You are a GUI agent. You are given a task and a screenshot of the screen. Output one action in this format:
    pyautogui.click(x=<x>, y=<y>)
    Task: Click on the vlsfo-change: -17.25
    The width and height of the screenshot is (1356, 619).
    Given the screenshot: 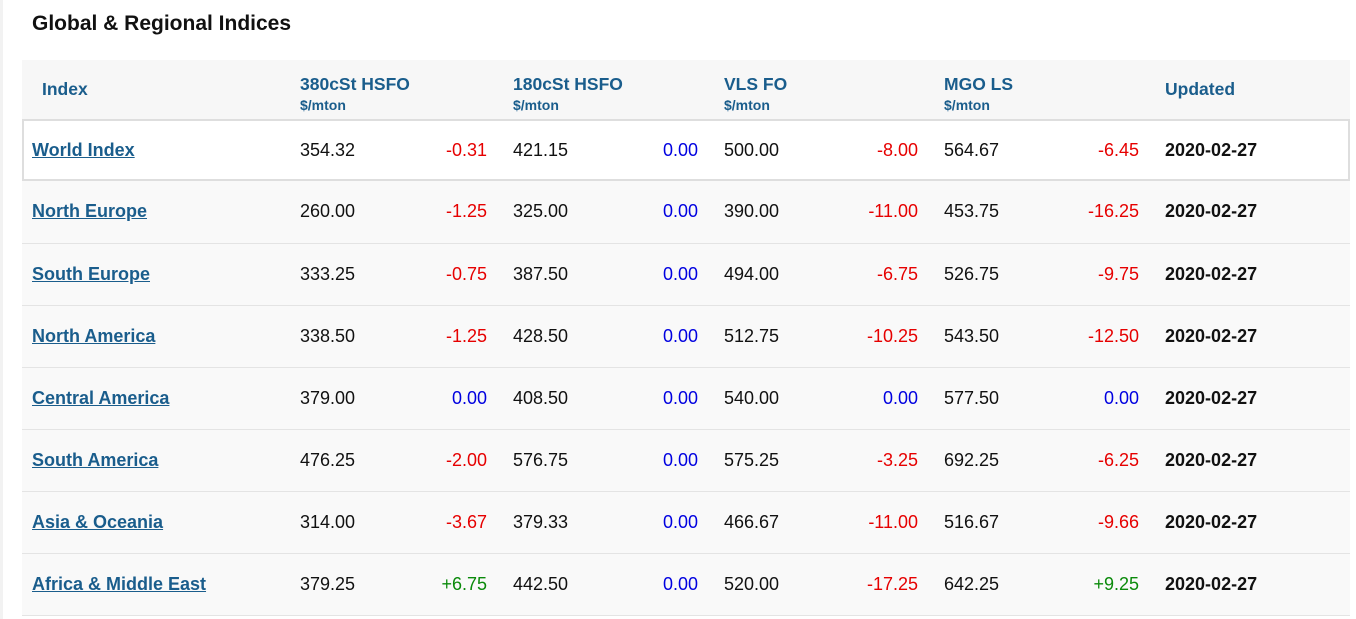 What is the action you would take?
    pyautogui.click(x=892, y=583)
    